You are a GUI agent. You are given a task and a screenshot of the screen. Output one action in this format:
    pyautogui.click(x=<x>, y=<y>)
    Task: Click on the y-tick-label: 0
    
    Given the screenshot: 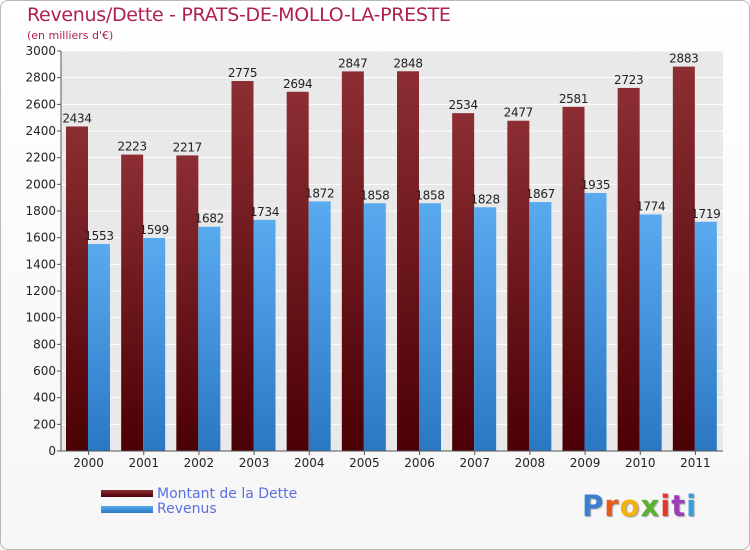 What is the action you would take?
    pyautogui.click(x=52, y=451)
    